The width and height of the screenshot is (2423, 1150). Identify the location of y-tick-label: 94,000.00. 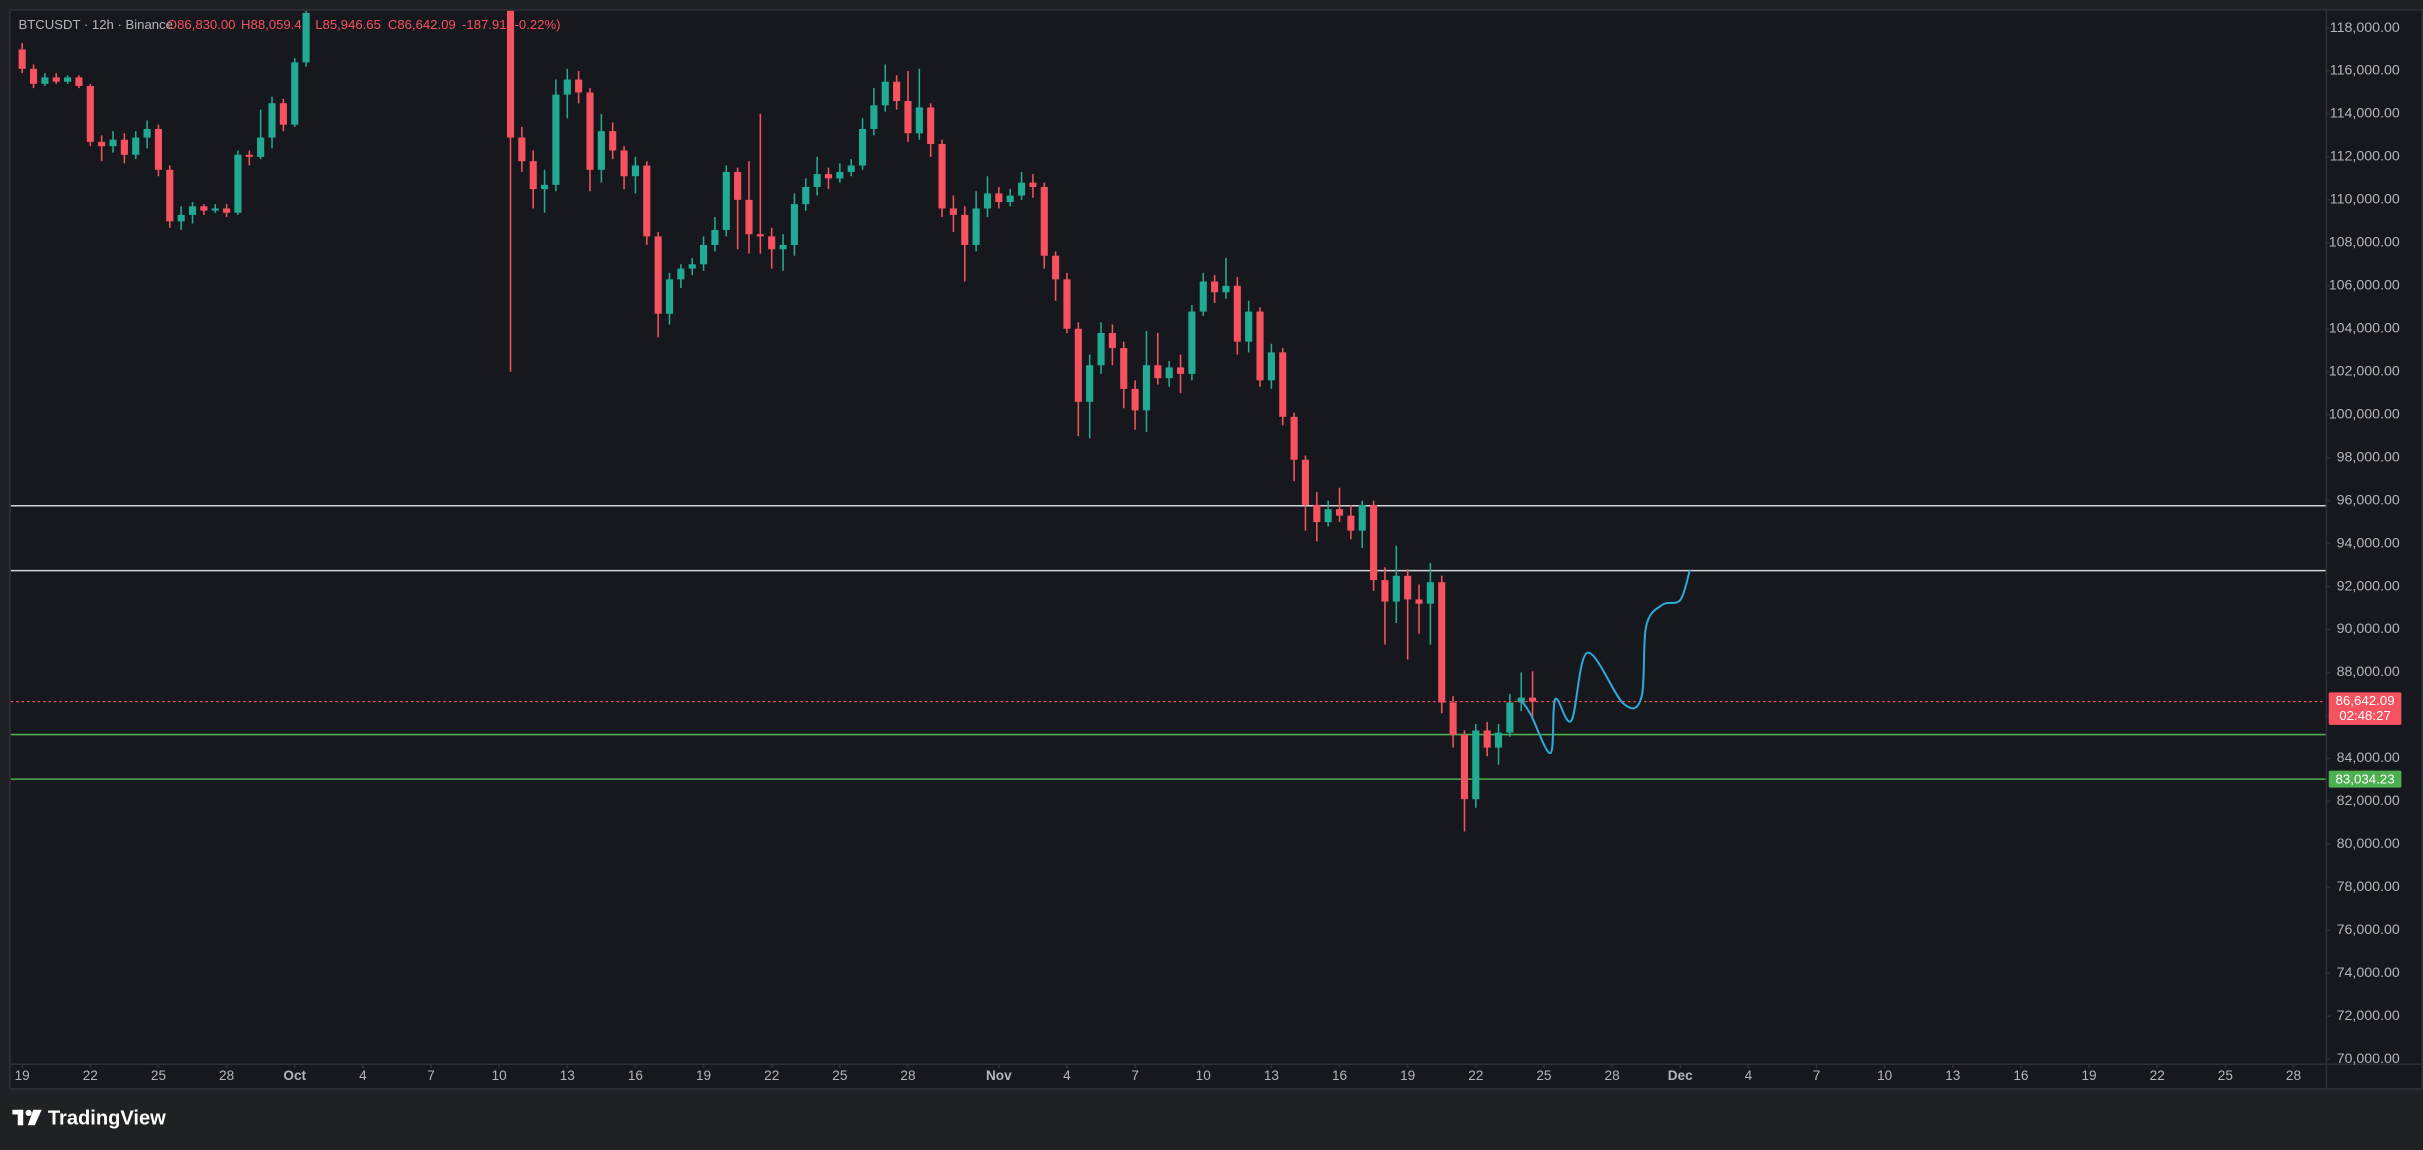
(2368, 543).